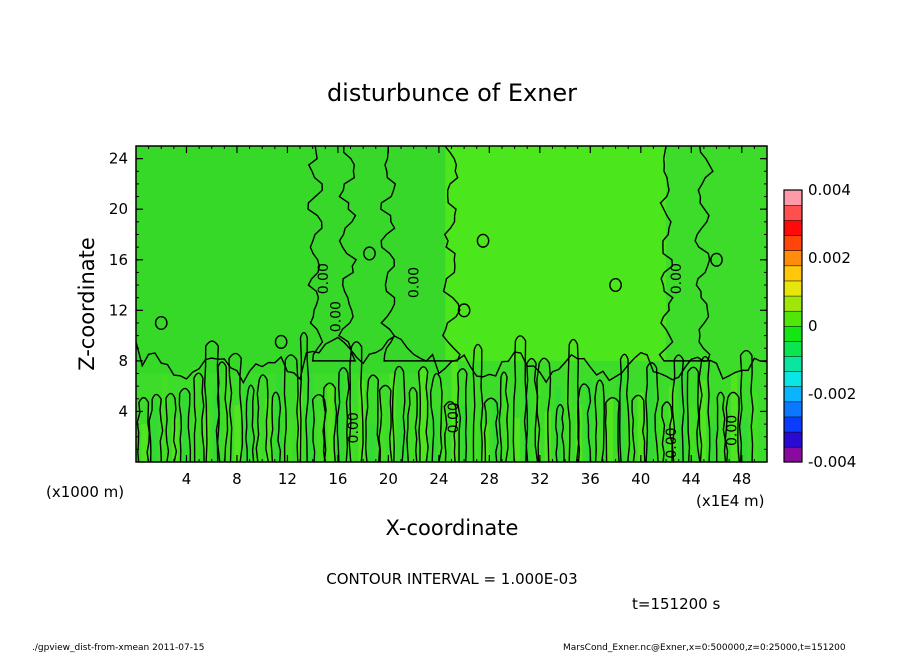 Image resolution: width=904 pixels, height=654 pixels. I want to click on colorbar-labels: 0.004 0.002 0 -0.002 -0.004, so click(832, 326).